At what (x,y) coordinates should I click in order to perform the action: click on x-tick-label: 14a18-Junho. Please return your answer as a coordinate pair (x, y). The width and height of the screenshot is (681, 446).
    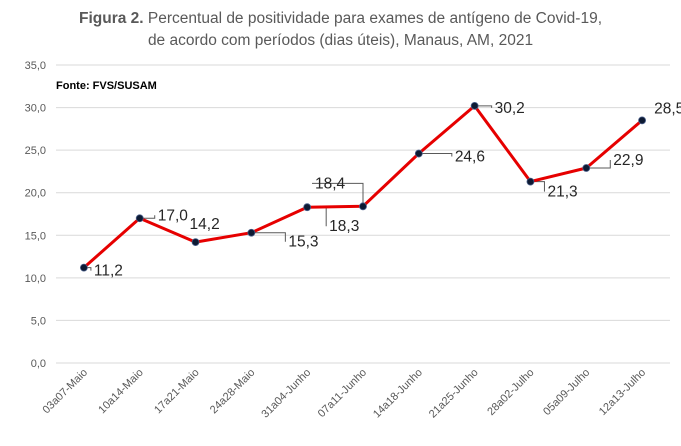
    Looking at the image, I should click on (398, 394).